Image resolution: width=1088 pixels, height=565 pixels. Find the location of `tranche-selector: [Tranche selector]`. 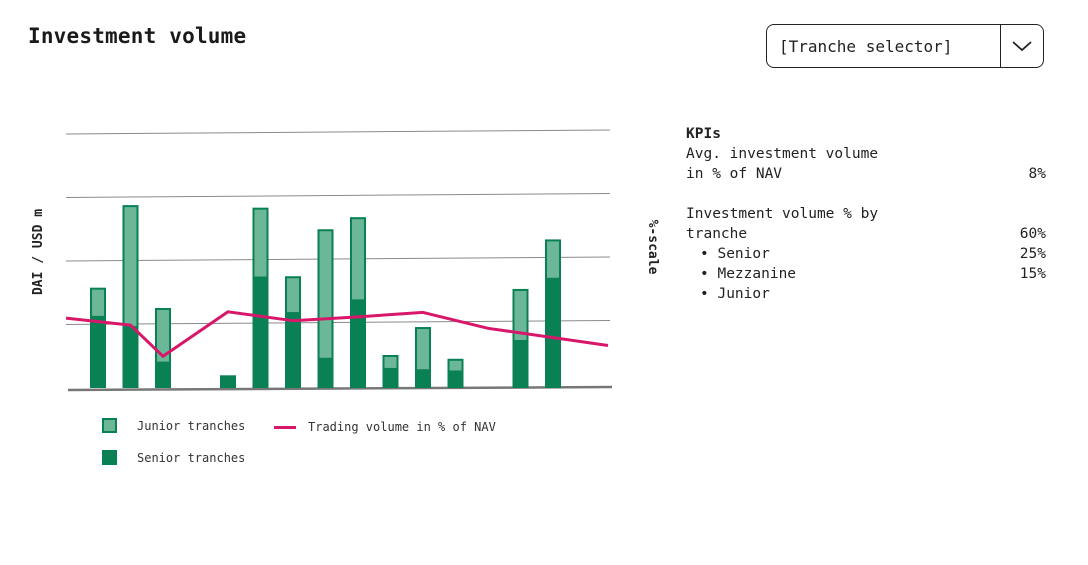

tranche-selector: [Tranche selector] is located at coordinates (905, 46).